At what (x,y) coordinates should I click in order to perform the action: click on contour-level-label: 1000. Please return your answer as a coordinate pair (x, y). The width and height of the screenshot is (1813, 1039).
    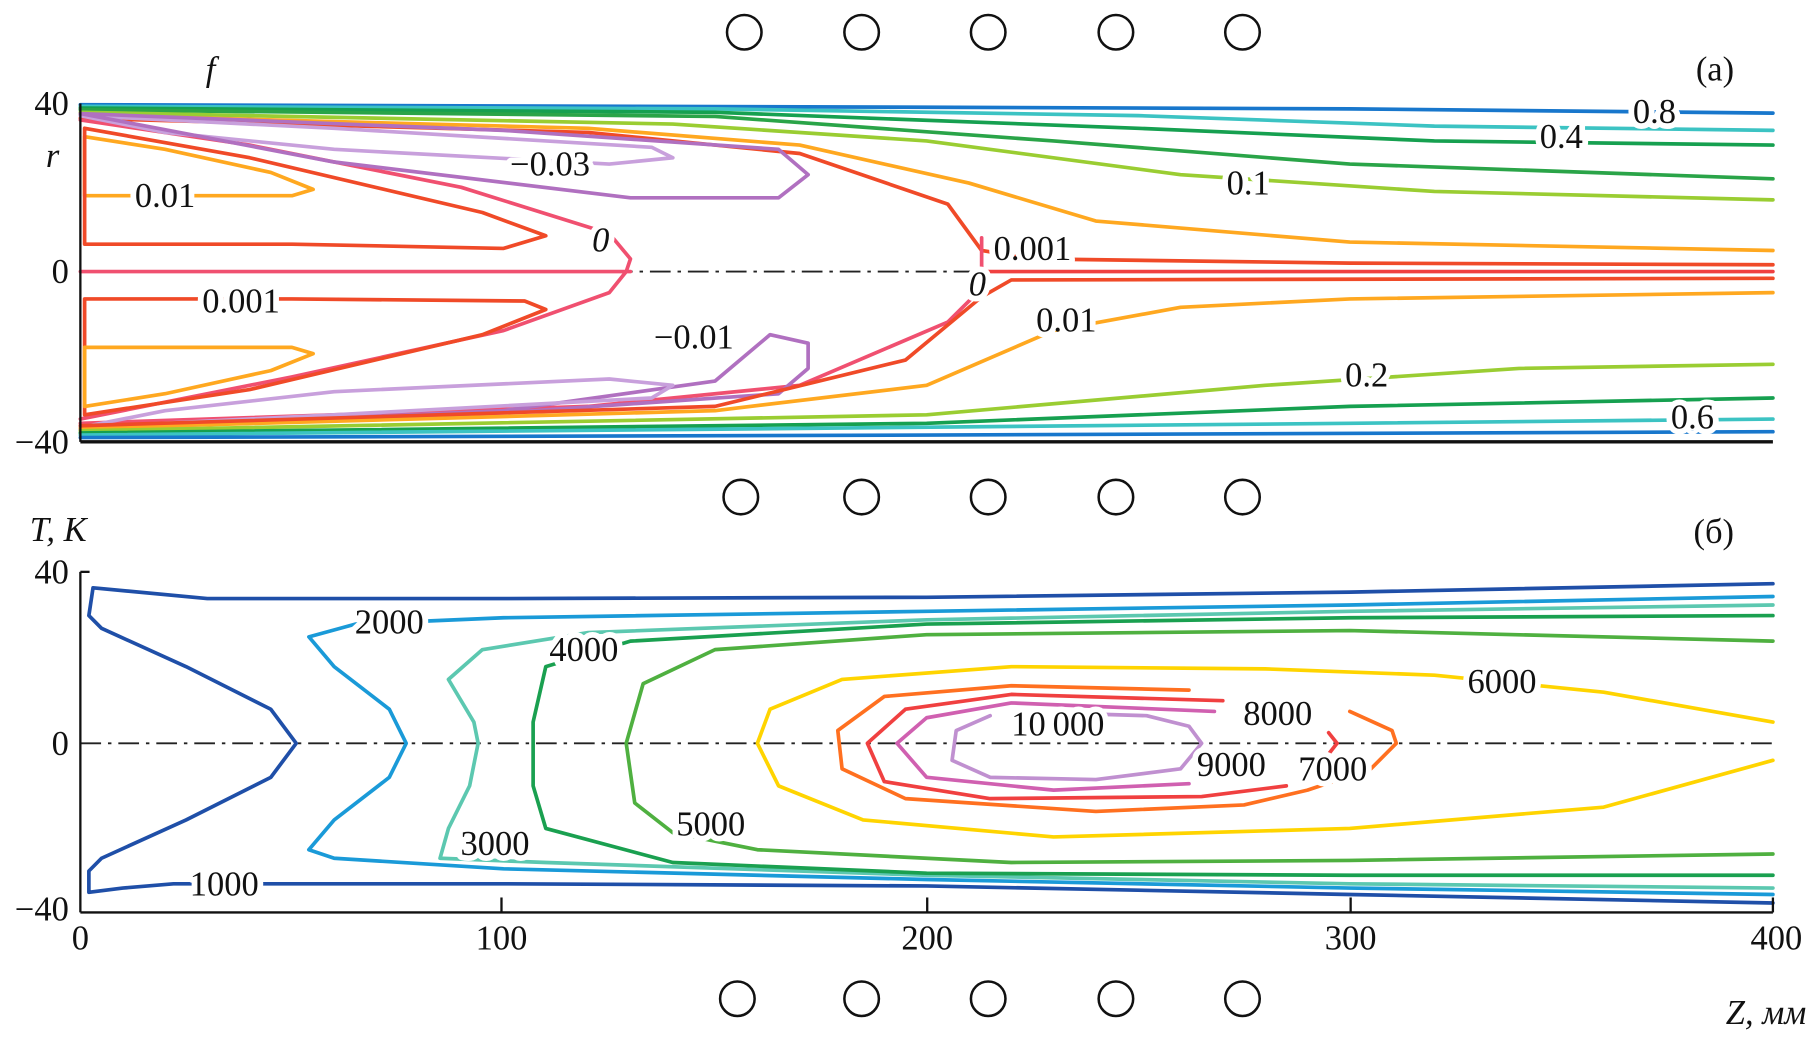
    Looking at the image, I should click on (224, 884).